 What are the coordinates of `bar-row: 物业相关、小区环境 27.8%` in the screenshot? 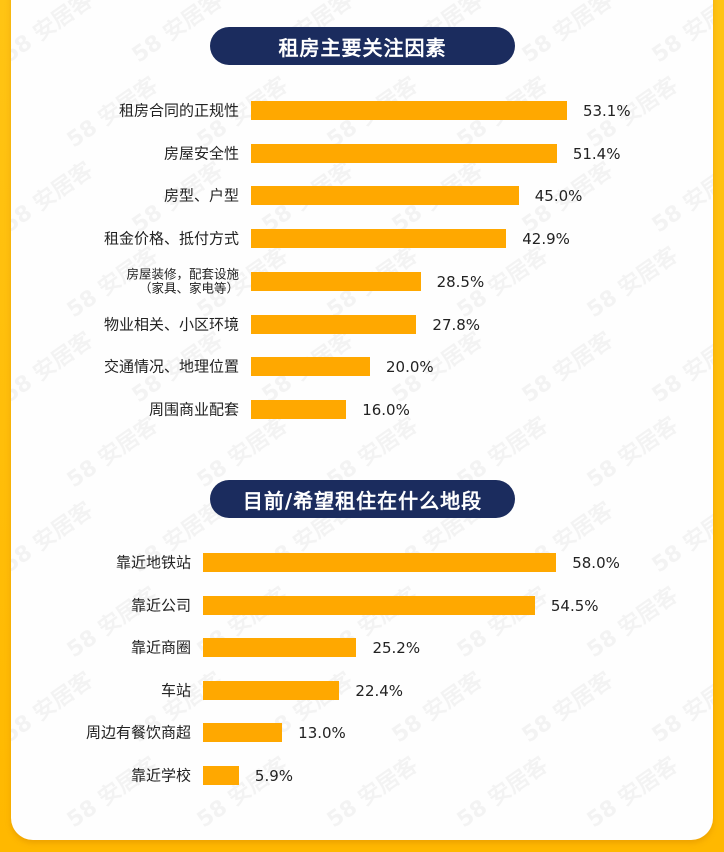 It's located at (362, 324).